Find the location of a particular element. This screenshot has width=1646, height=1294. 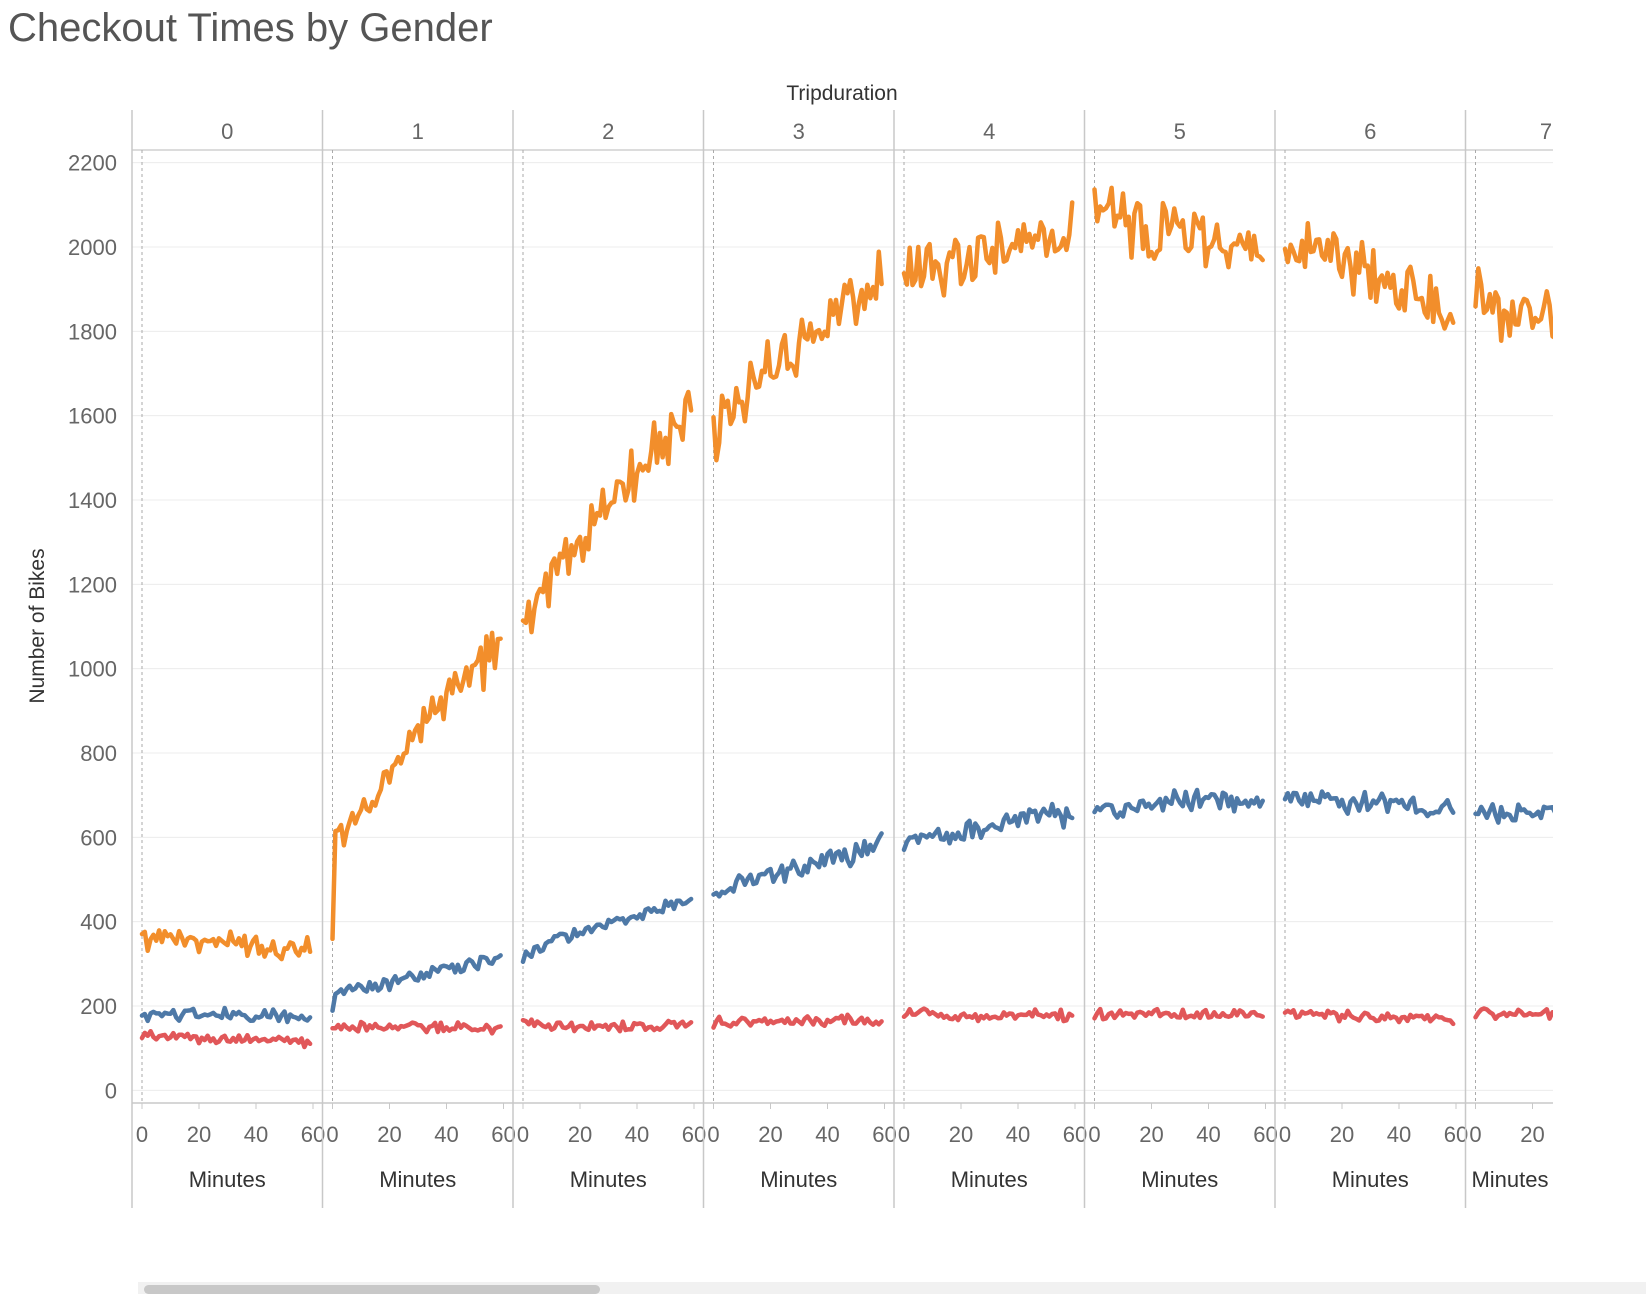

y-tick-label: 1600 is located at coordinates (92, 416).